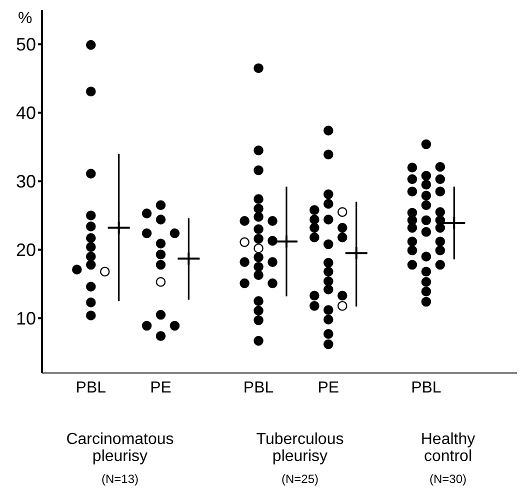  I want to click on text: Healthy control (N=30), so click(448, 459).